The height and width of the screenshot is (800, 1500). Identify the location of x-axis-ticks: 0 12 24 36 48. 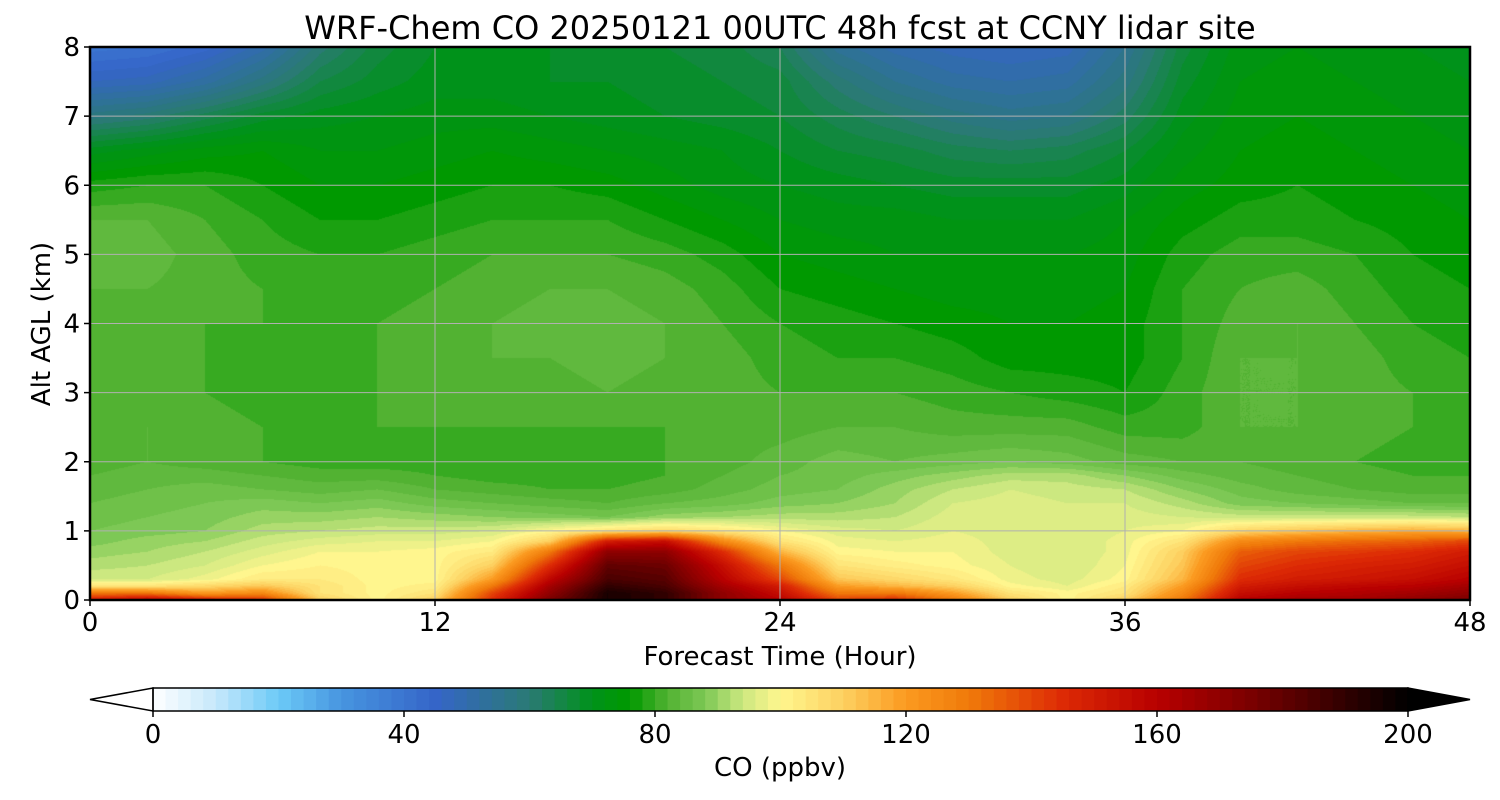
(784, 619).